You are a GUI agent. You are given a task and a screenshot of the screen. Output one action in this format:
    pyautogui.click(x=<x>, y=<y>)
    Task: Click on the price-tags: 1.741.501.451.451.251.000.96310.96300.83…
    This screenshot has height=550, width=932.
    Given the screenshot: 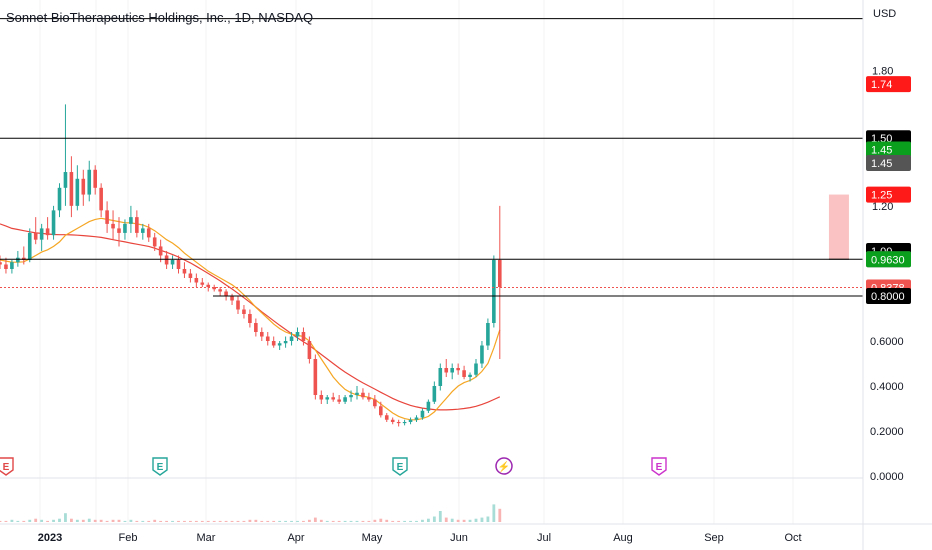 What is the action you would take?
    pyautogui.click(x=888, y=190)
    